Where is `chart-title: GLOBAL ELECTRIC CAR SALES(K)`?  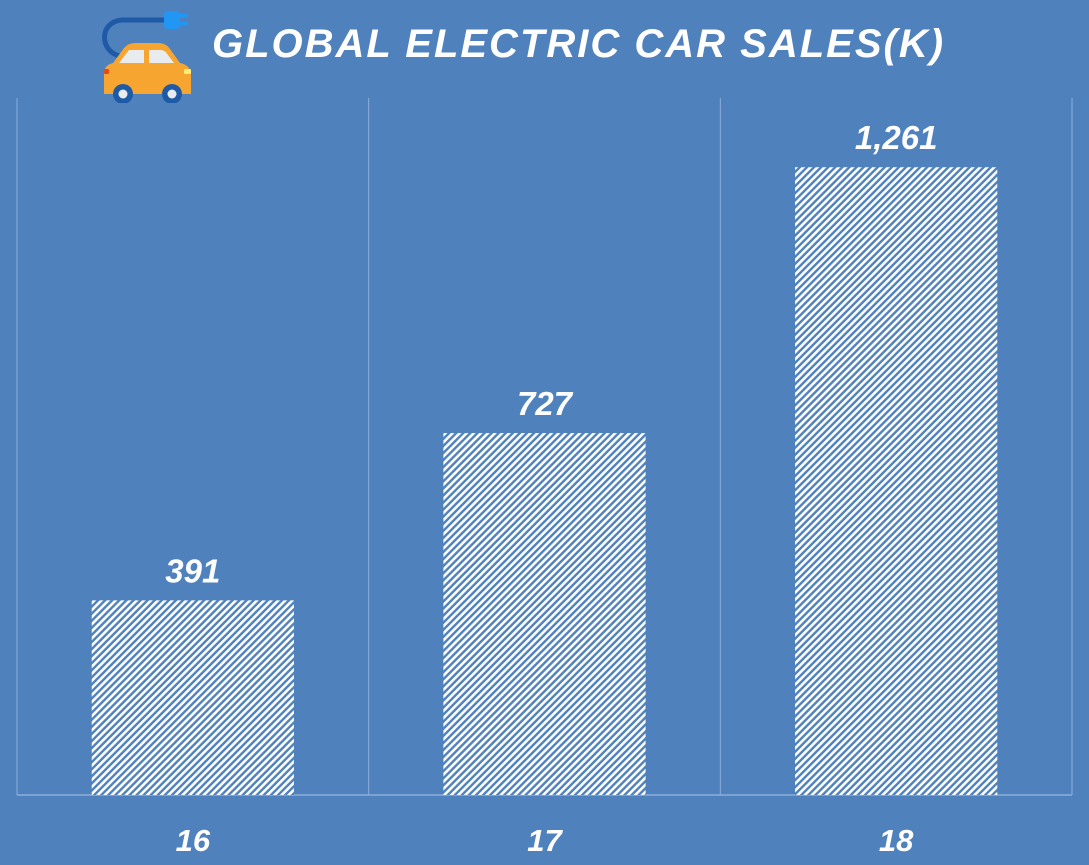 chart-title: GLOBAL ELECTRIC CAR SALES(K) is located at coordinates (579, 44).